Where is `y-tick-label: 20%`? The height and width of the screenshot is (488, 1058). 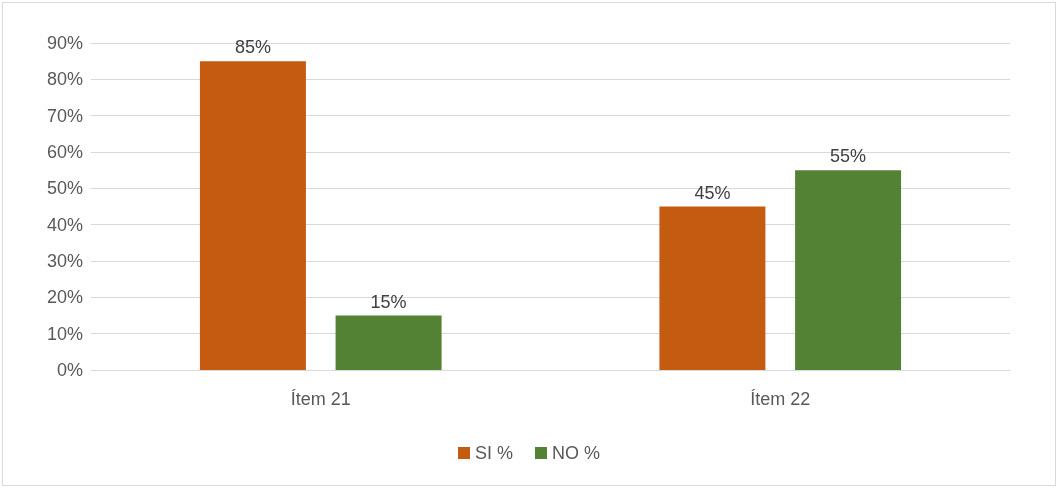
y-tick-label: 20% is located at coordinates (64, 297).